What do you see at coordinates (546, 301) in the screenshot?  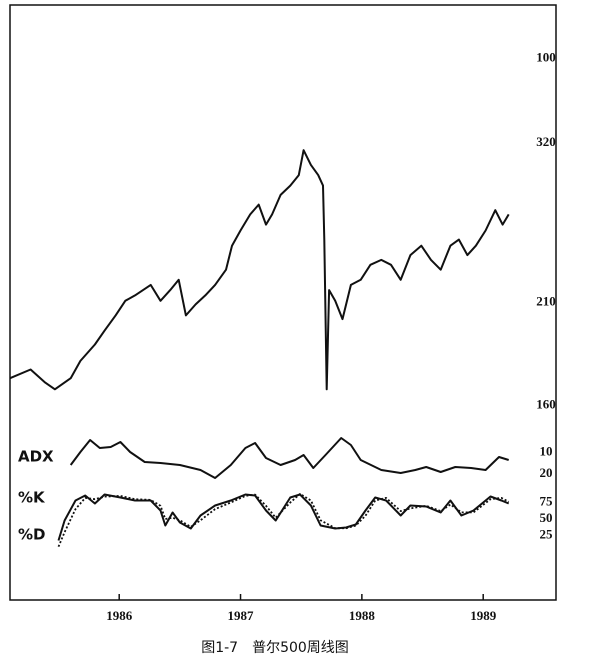 I see `y-tick-label: 210` at bounding box center [546, 301].